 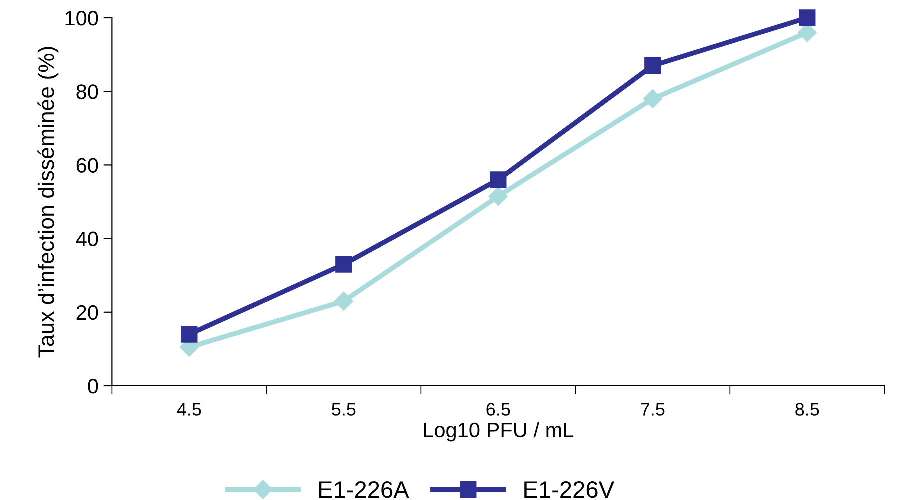 I want to click on x-tick-label: 5.5, so click(x=344, y=409).